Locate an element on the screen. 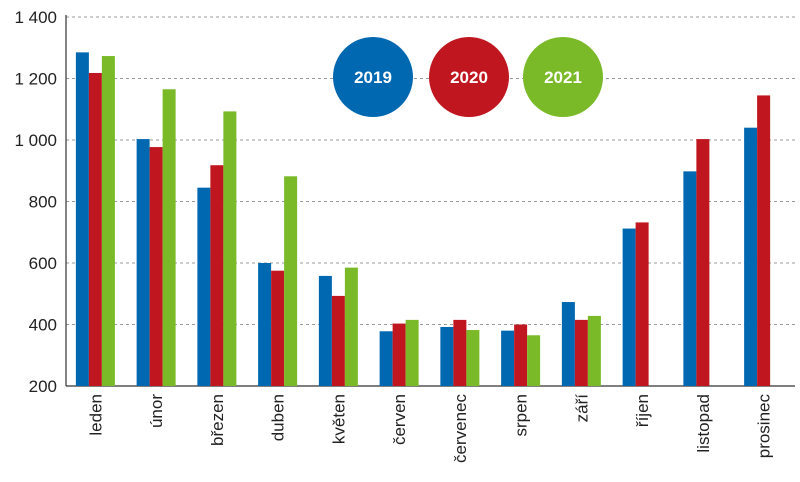 The height and width of the screenshot is (482, 800). bar-2021-srpen is located at coordinates (534, 360).